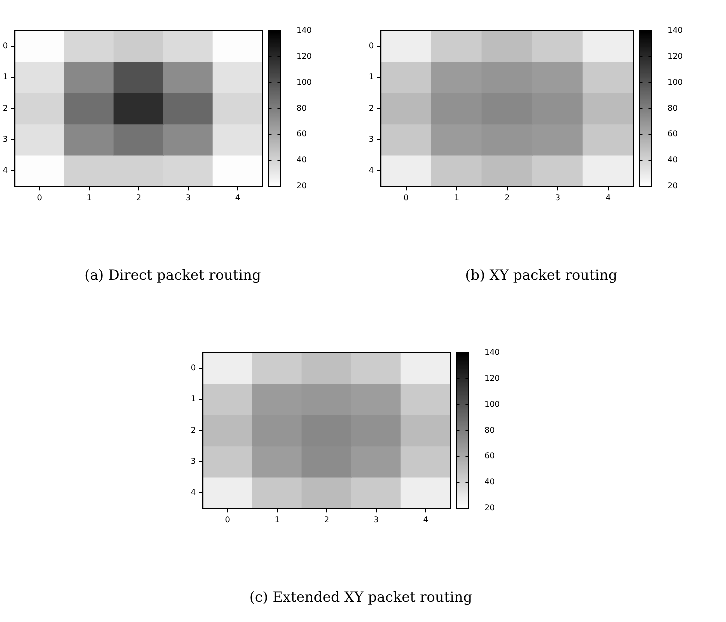  What do you see at coordinates (541, 276) in the screenshot?
I see `text: (b) XY packet routing` at bounding box center [541, 276].